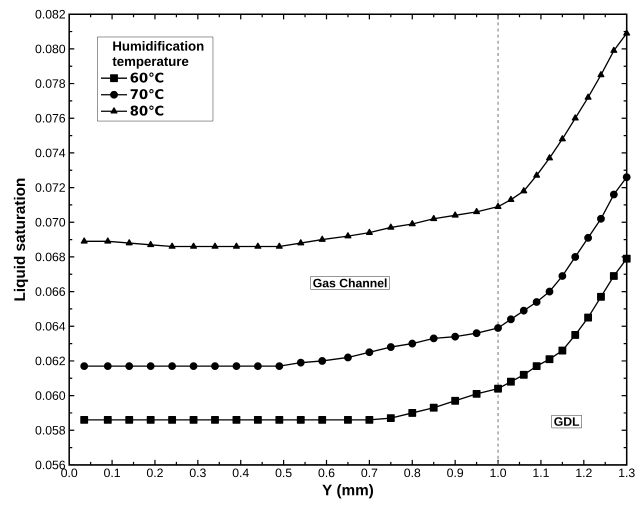 The width and height of the screenshot is (644, 526). I want to click on annotation: Gas Channel, so click(350, 283).